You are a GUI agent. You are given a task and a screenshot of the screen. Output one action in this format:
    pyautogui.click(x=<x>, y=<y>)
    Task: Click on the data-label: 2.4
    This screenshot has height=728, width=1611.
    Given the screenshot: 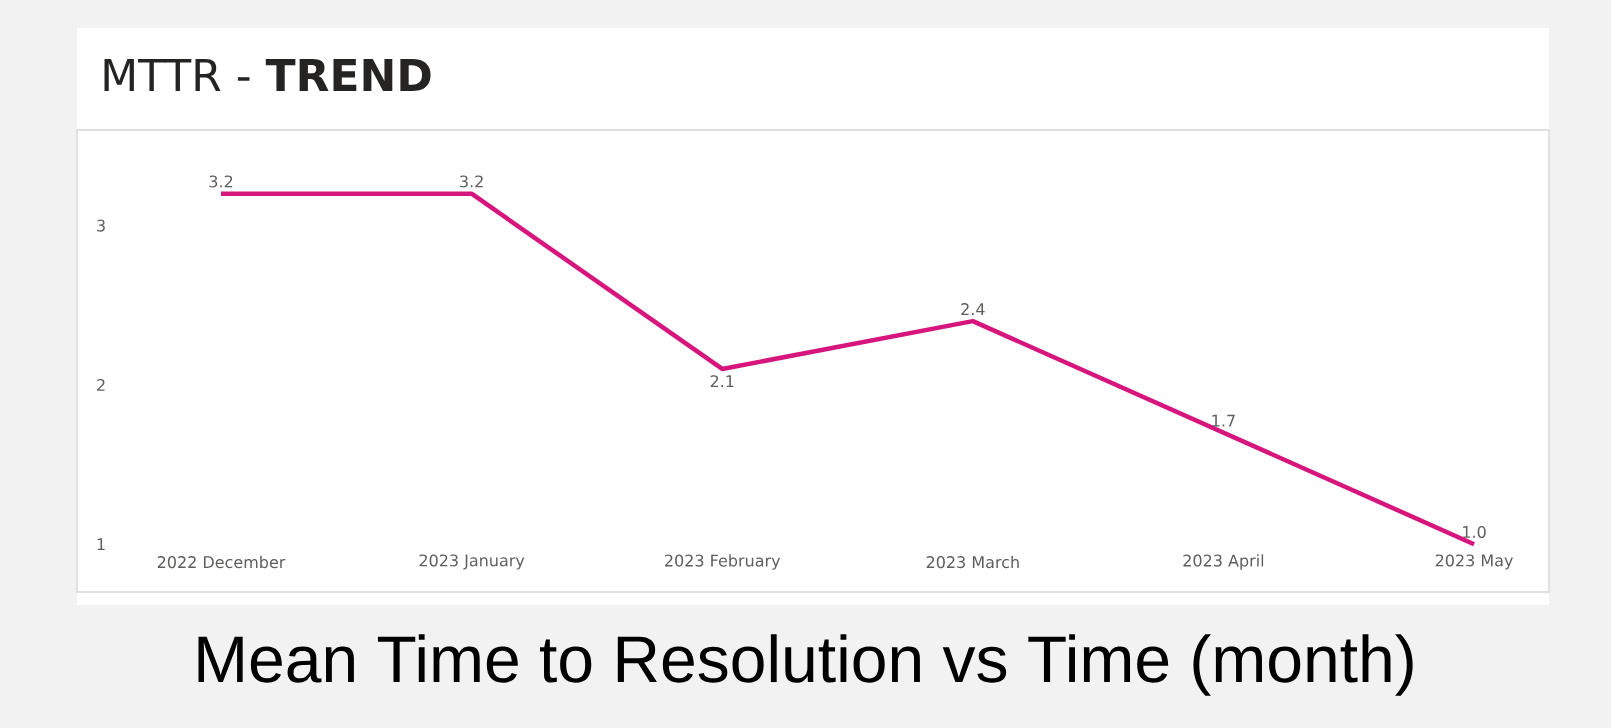 What is the action you would take?
    pyautogui.click(x=973, y=309)
    